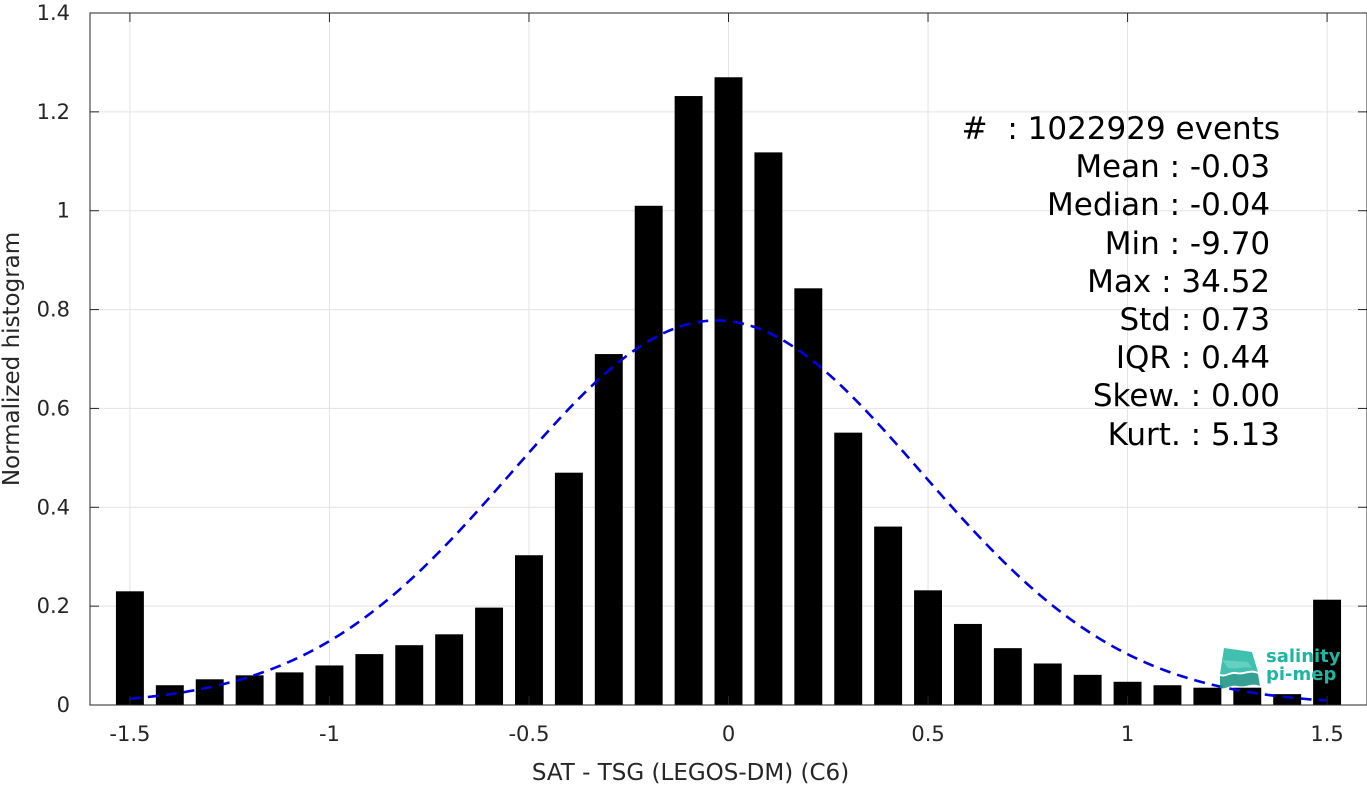  Describe the element at coordinates (53, 310) in the screenshot. I see `y-tick-label: 0.8` at that location.